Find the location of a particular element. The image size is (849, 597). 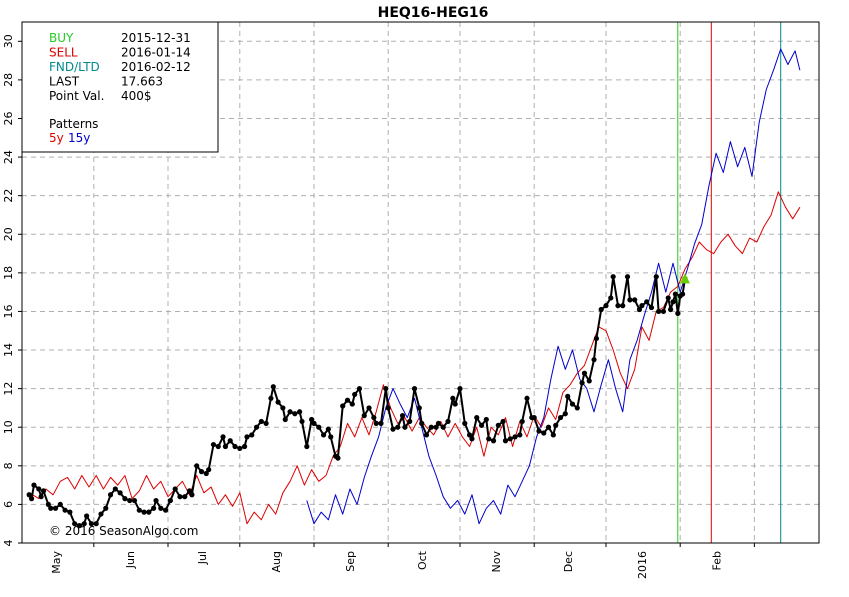

info-value: 2016-02-12 is located at coordinates (156, 67).